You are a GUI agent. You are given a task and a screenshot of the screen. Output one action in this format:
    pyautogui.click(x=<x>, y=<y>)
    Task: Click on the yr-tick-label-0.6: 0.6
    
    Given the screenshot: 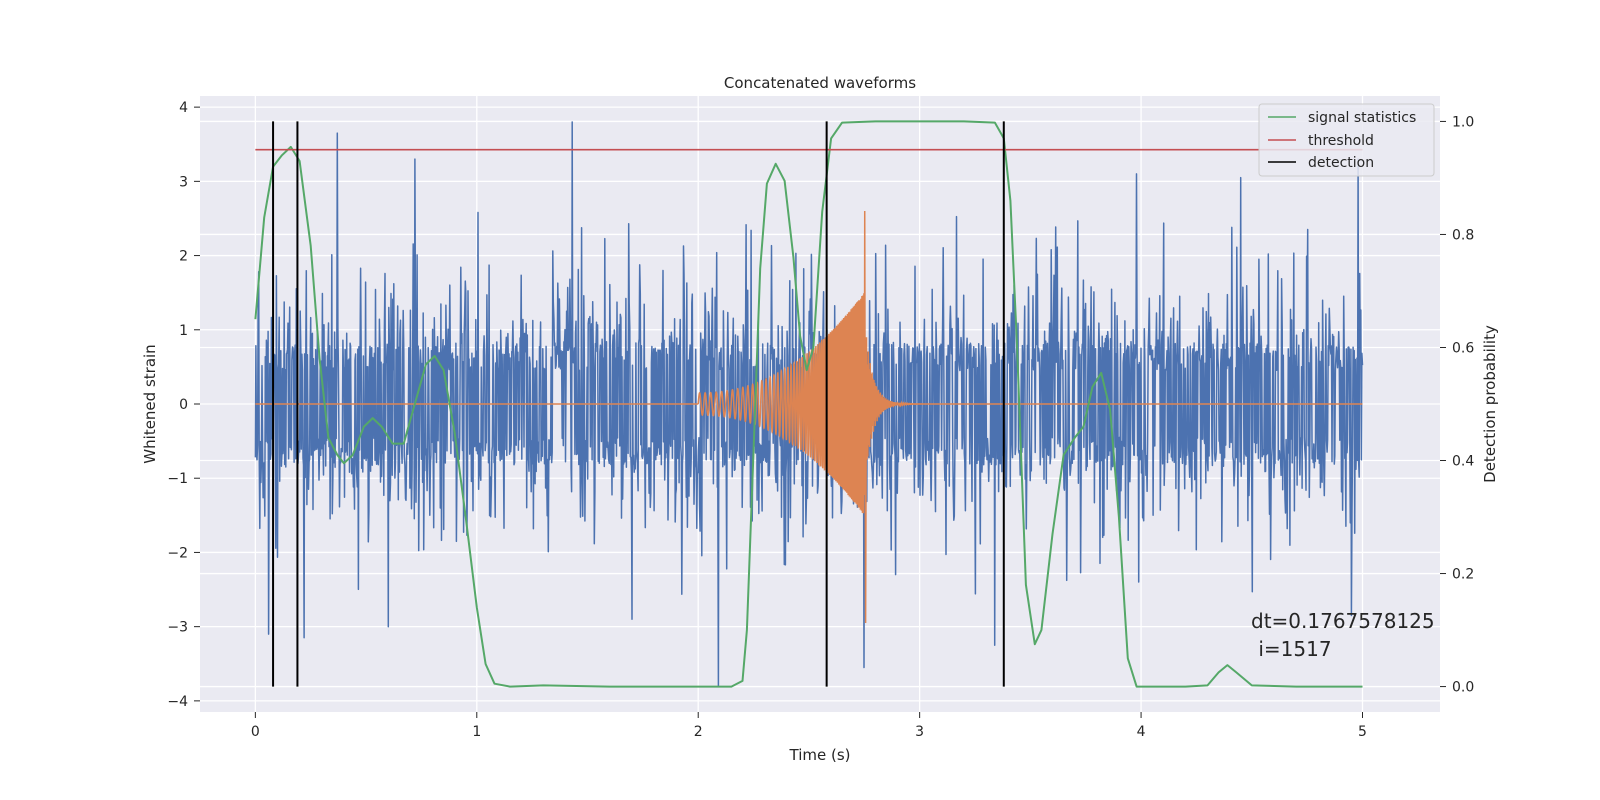 What is the action you would take?
    pyautogui.click(x=1463, y=348)
    